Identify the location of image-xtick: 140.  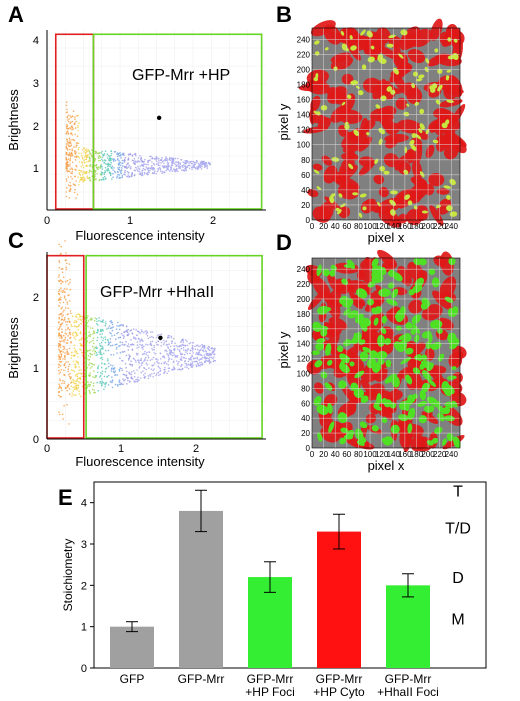
(394, 226).